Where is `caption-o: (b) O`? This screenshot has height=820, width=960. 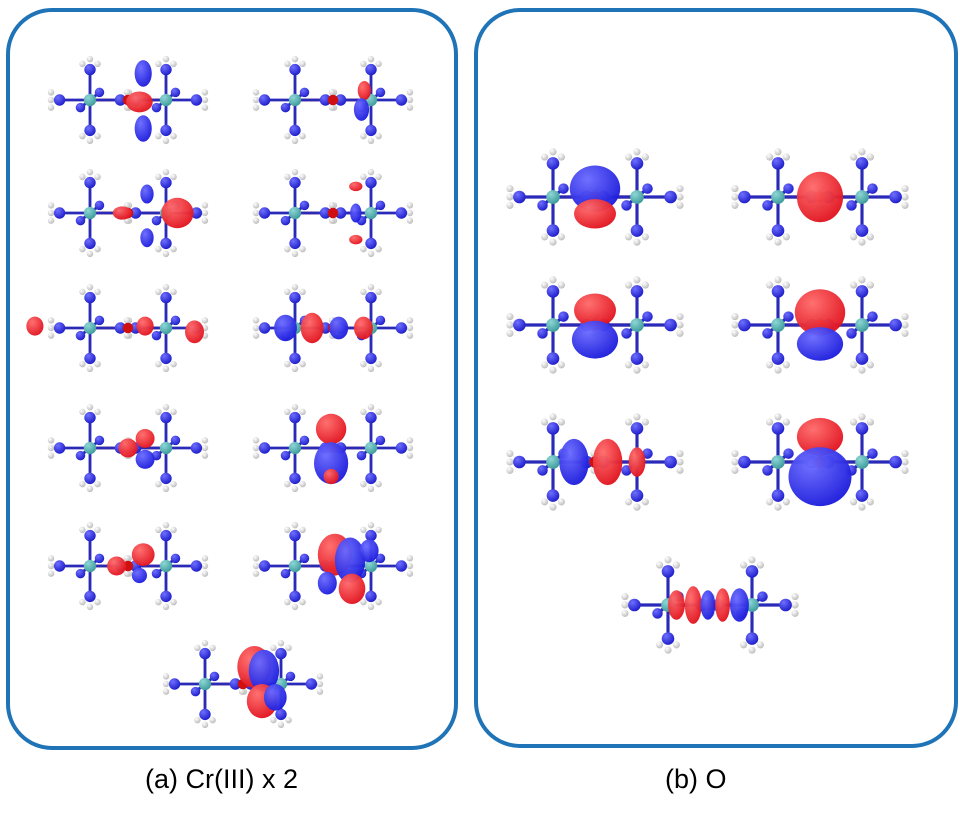
caption-o: (b) O is located at coordinates (696, 779).